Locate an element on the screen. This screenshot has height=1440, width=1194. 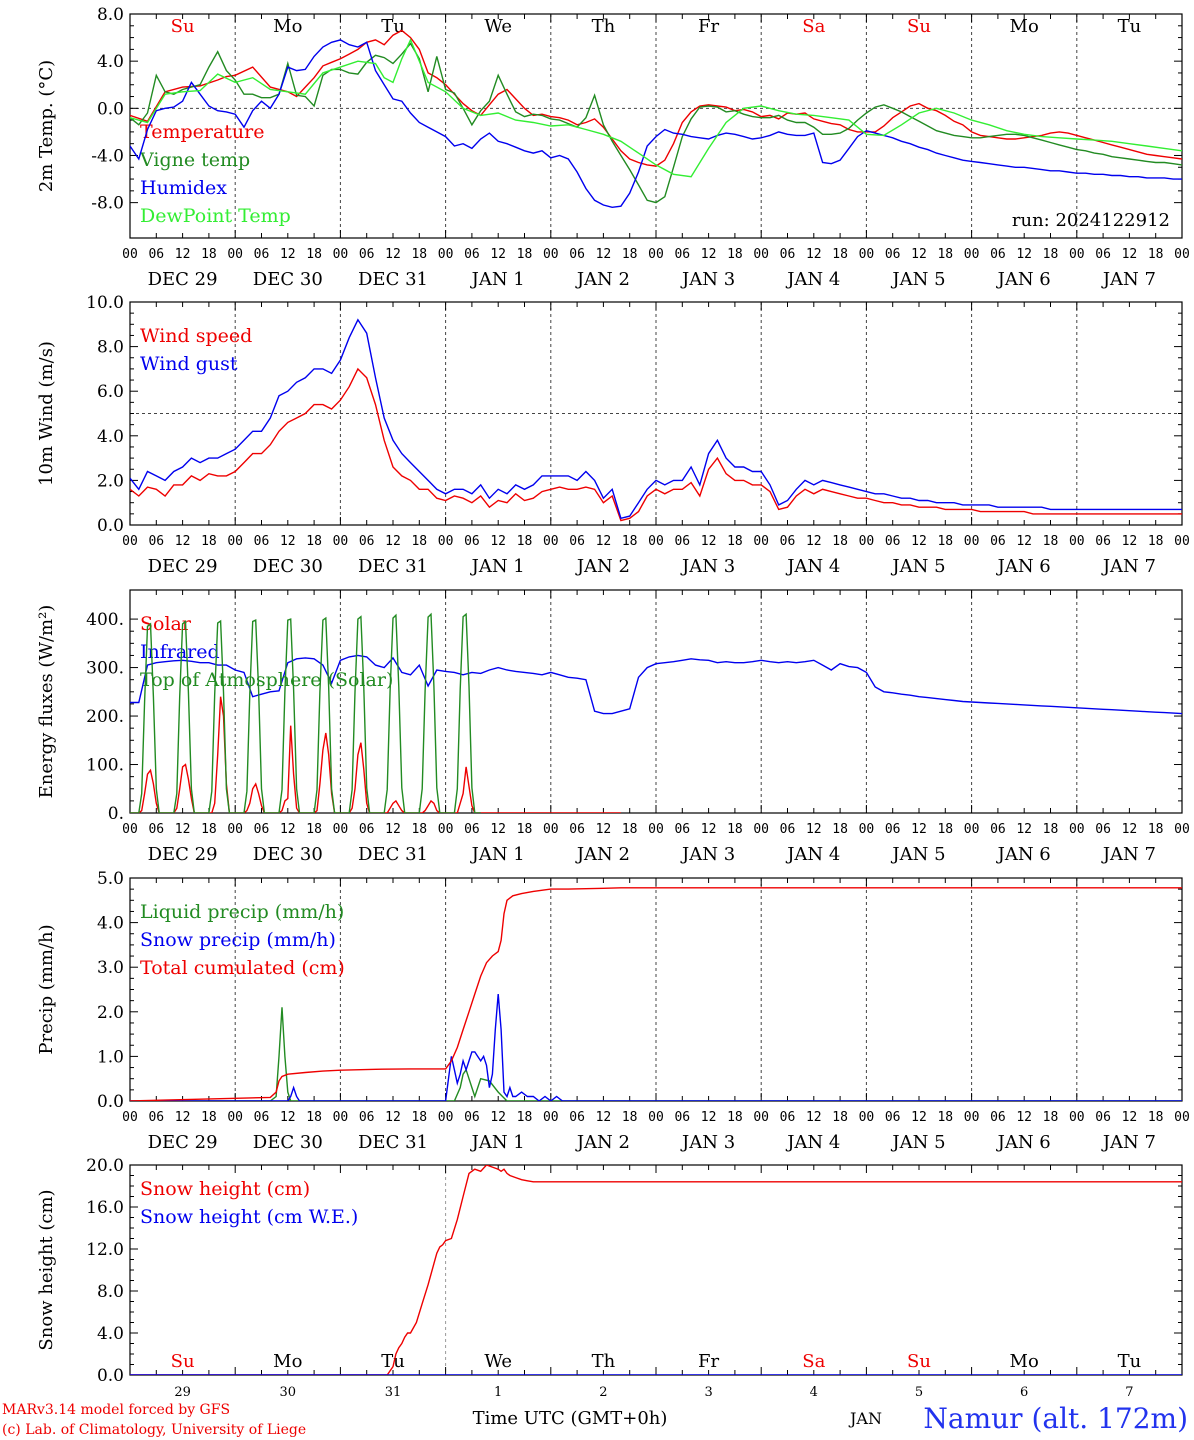
x-date-label: JAN 7 is located at coordinates (1128, 854).